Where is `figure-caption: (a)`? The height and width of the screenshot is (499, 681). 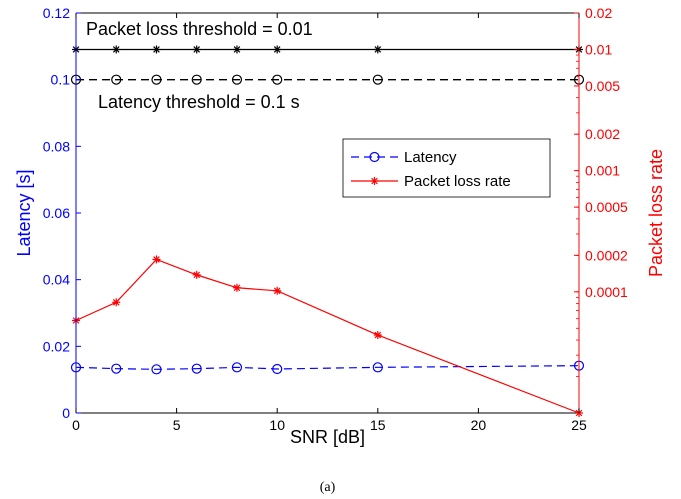
figure-caption: (a) is located at coordinates (328, 487).